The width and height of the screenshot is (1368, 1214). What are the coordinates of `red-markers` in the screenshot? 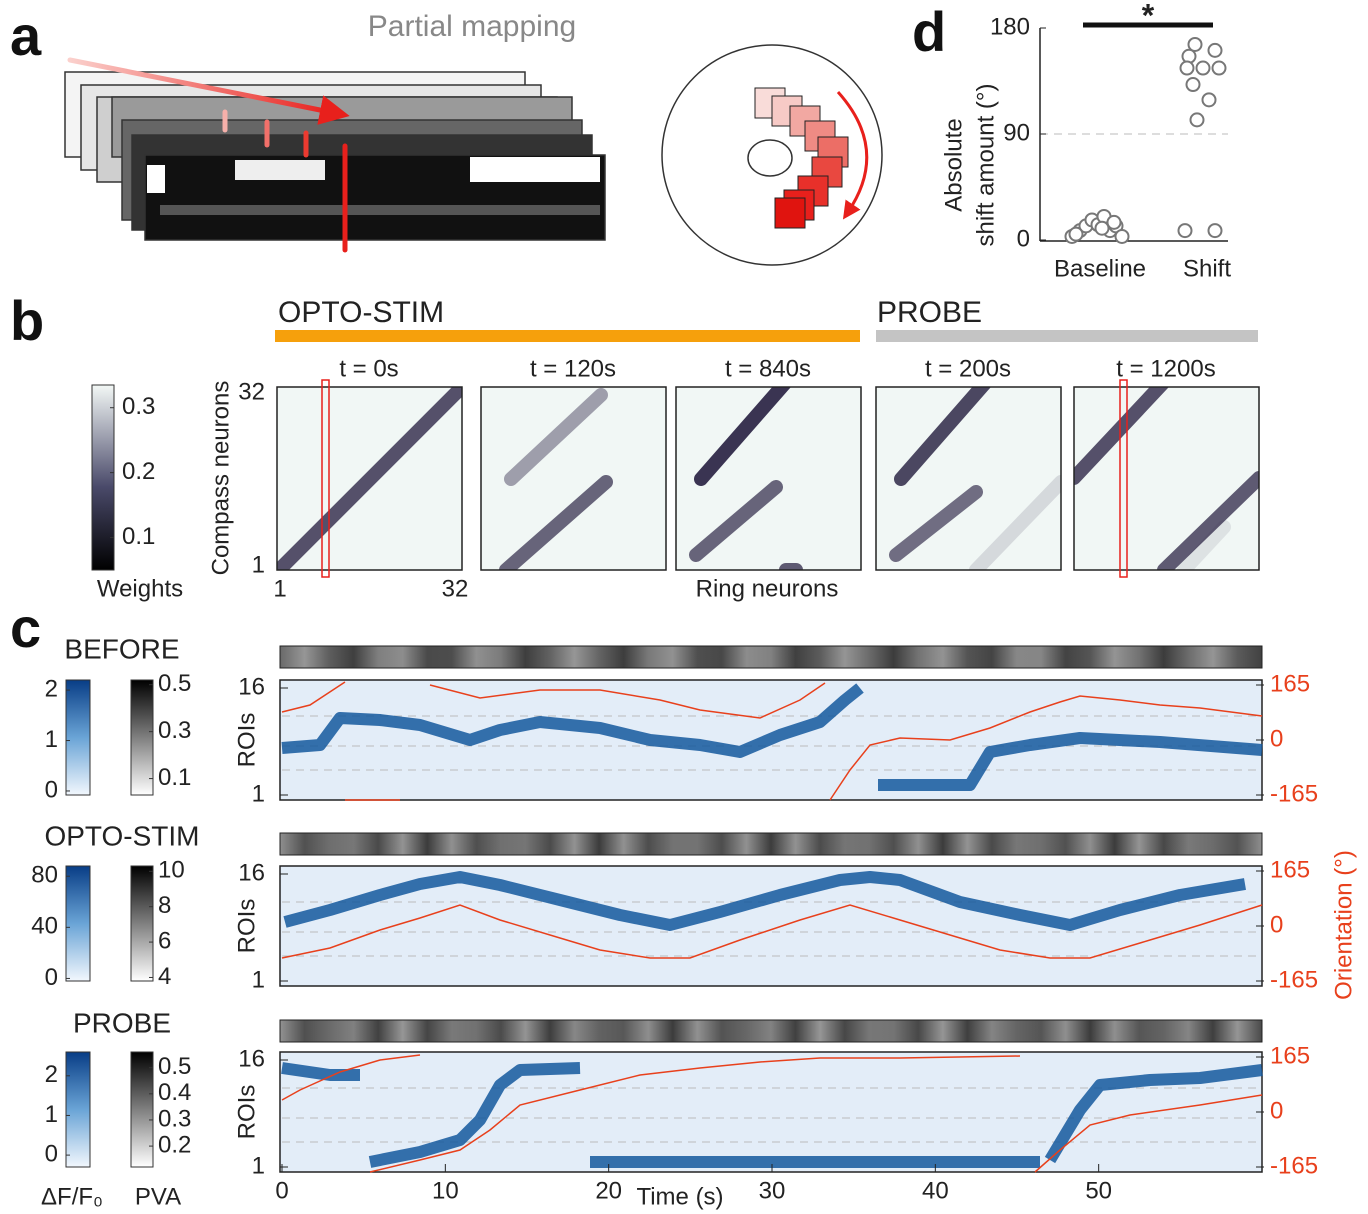 It's located at (208, 155).